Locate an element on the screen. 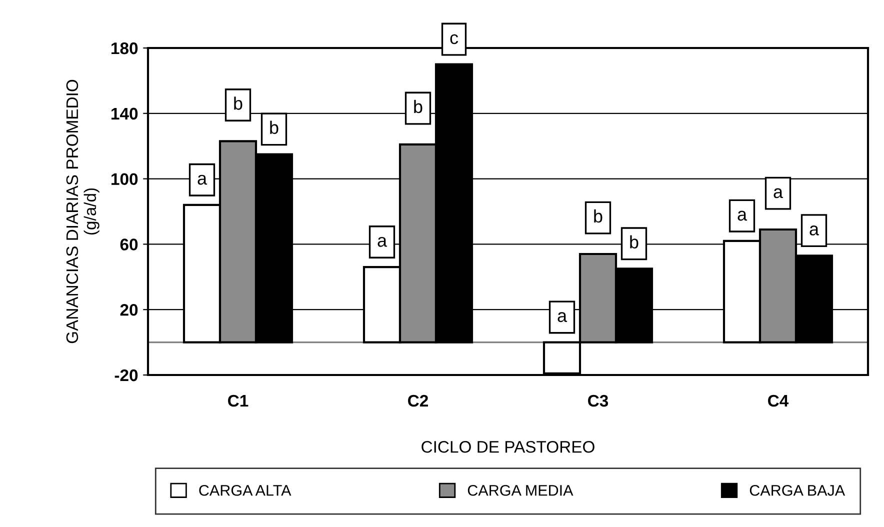 The image size is (884, 527). legend-label: CARGA ALTA is located at coordinates (245, 490).